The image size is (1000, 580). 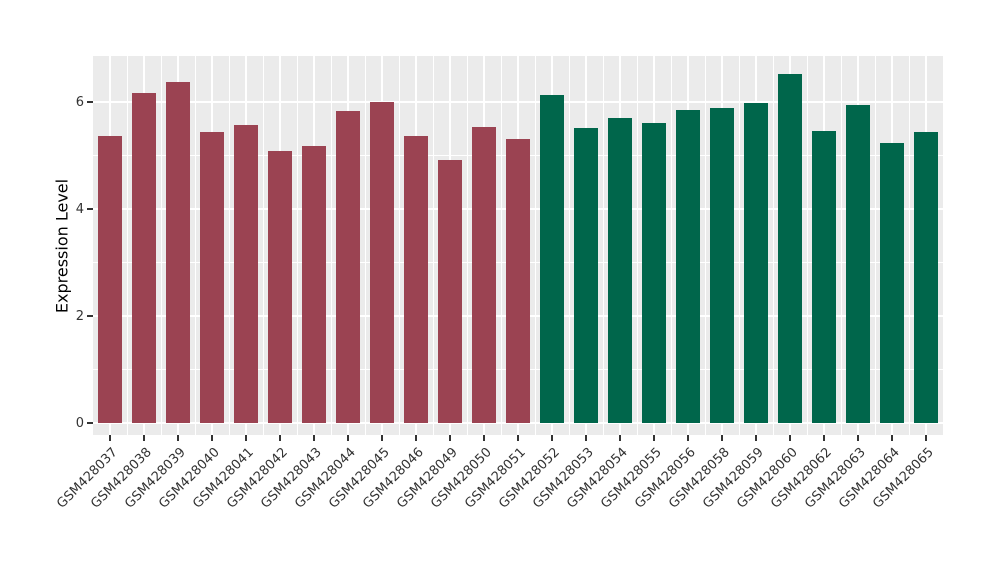 What do you see at coordinates (79, 316) in the screenshot?
I see `y-tick-label: 2` at bounding box center [79, 316].